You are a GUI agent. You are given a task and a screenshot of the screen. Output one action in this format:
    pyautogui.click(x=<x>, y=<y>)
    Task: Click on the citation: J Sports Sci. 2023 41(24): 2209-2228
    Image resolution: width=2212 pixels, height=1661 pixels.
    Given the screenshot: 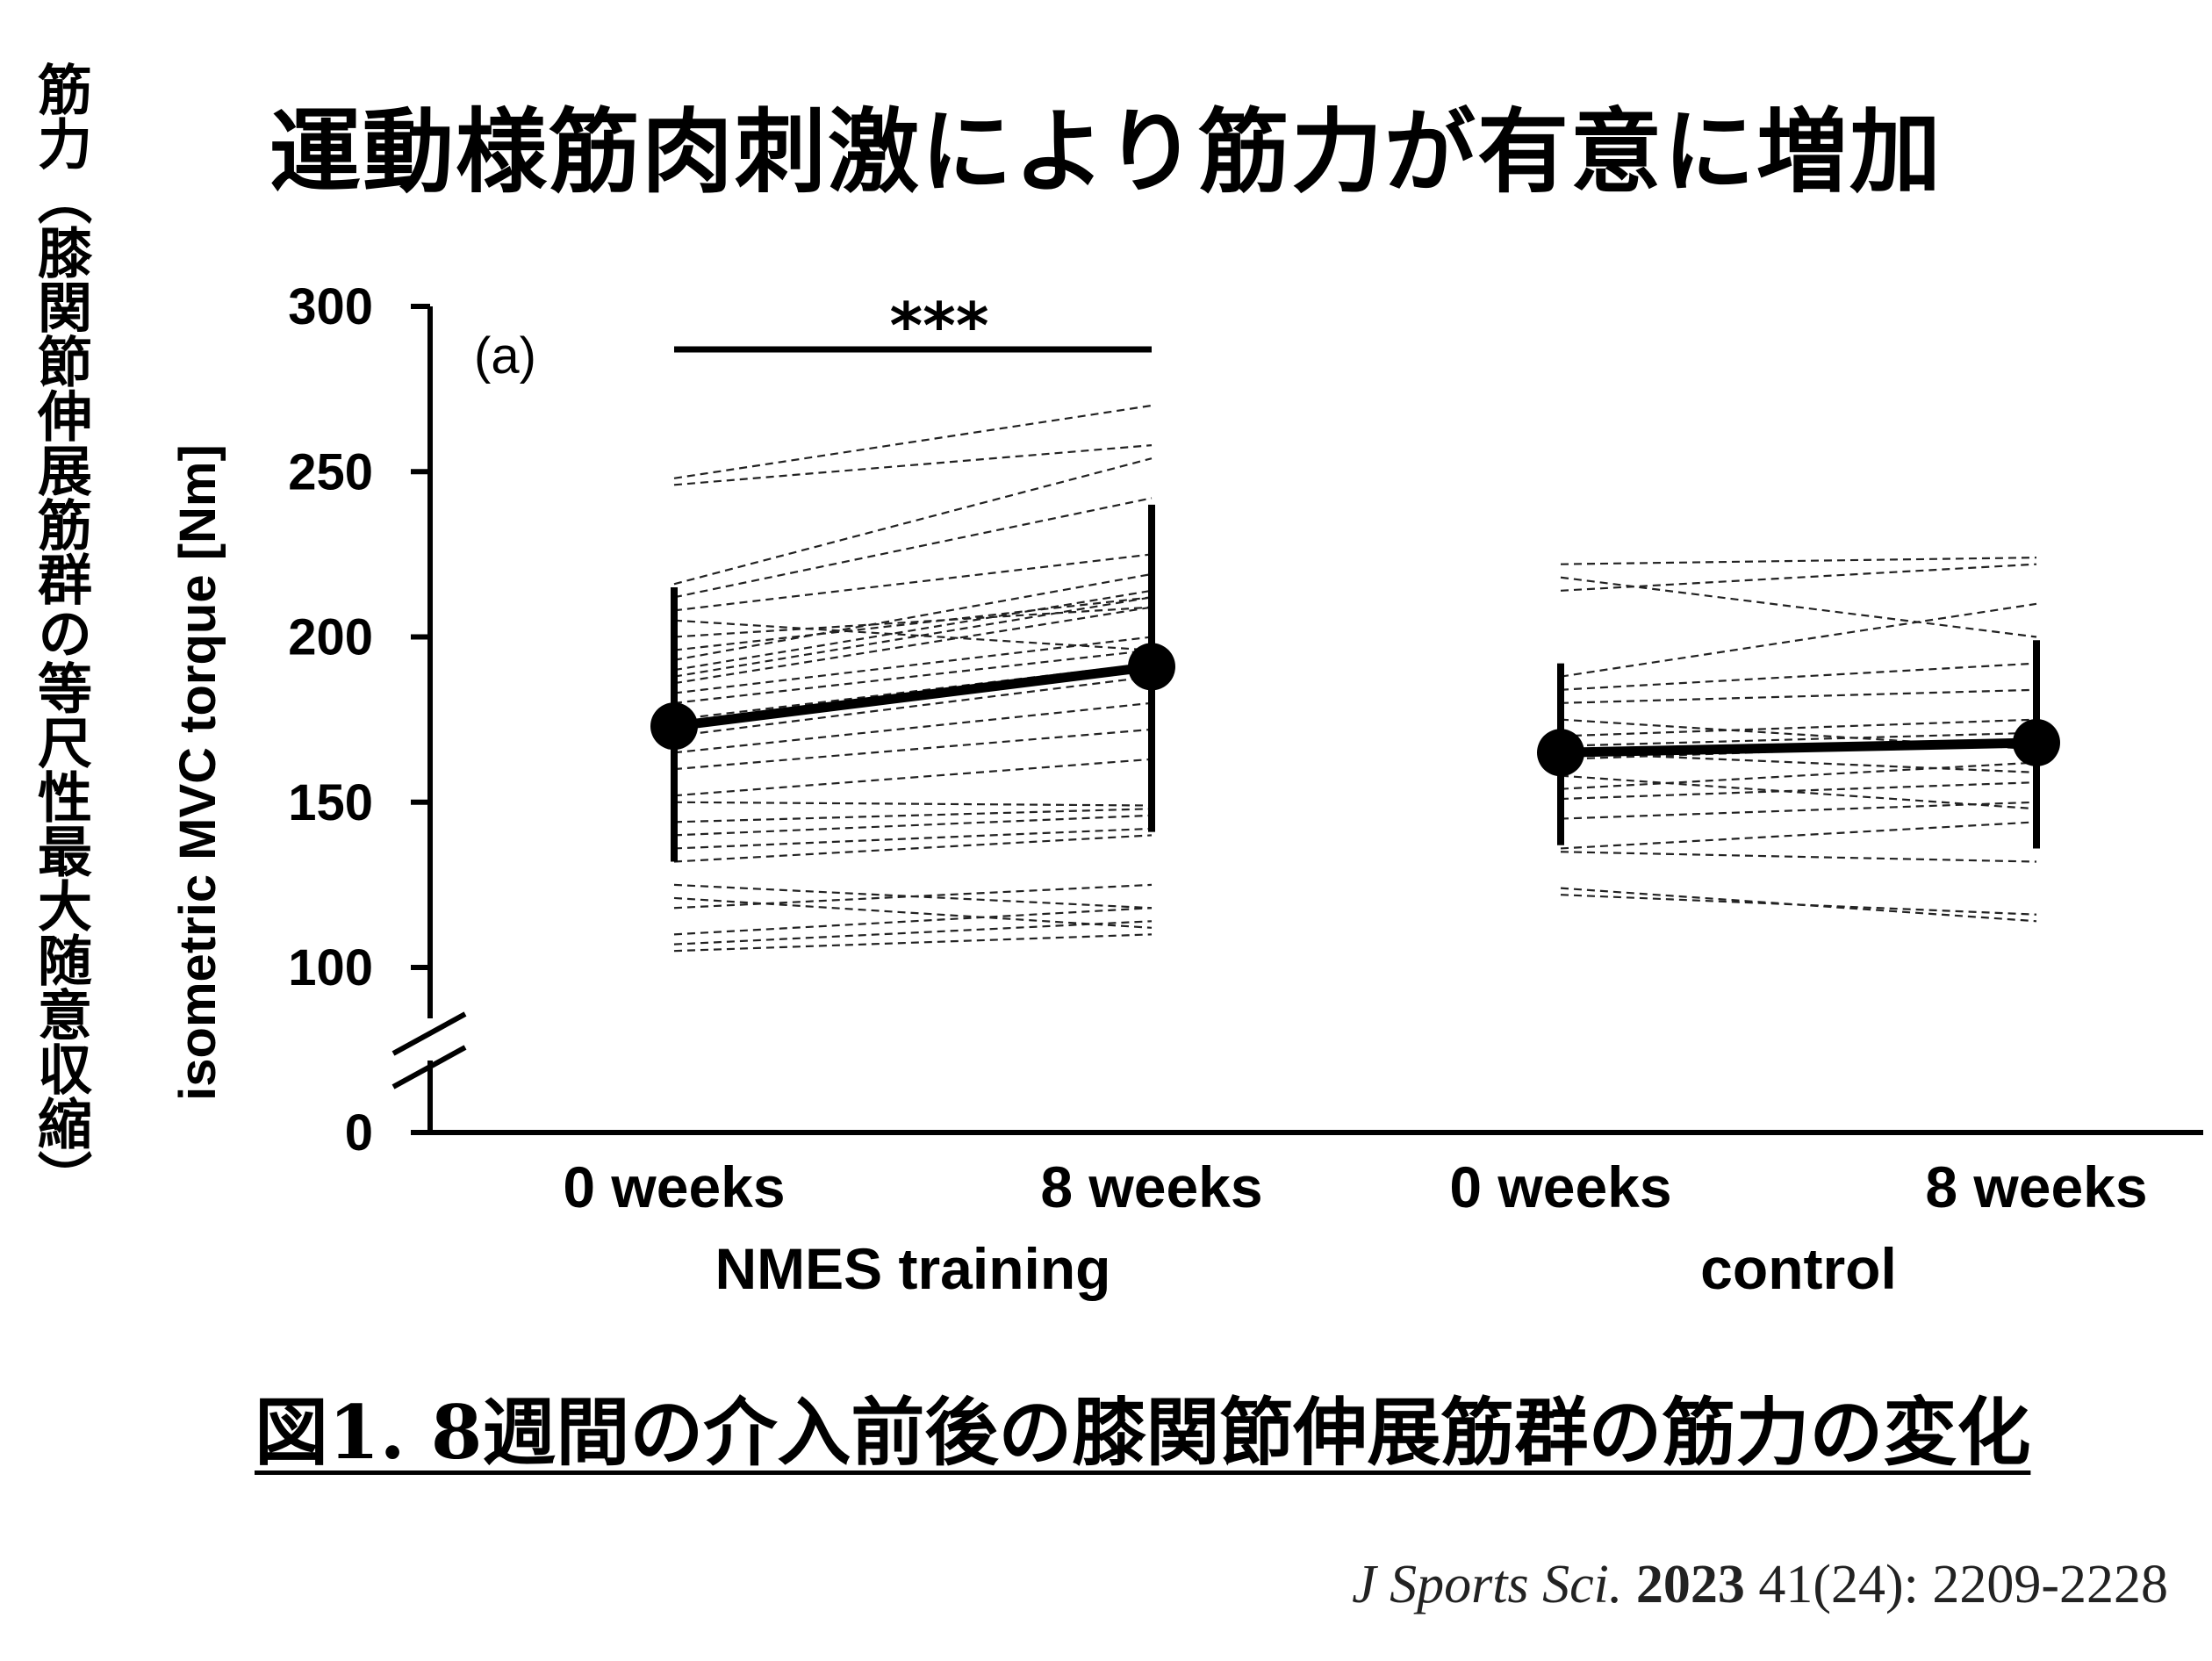 What is the action you would take?
    pyautogui.click(x=1760, y=1585)
    